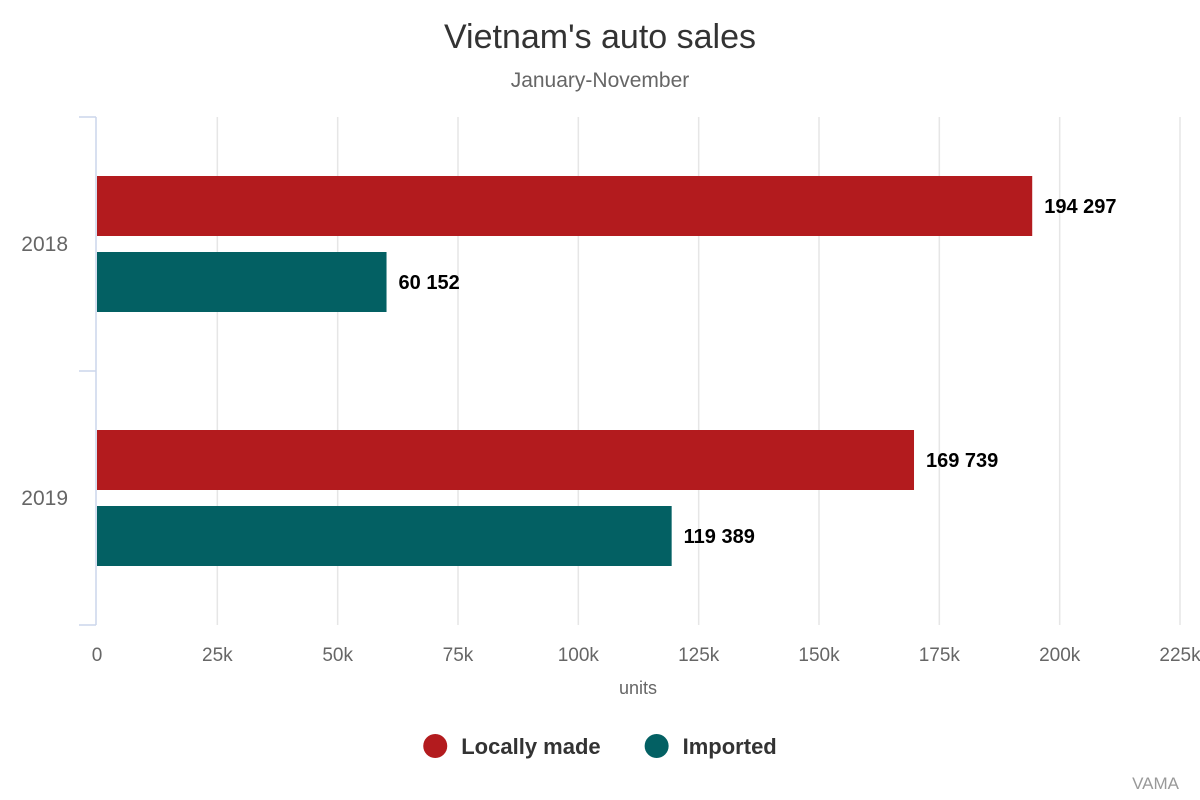  I want to click on x-tick-label: 50k, so click(337, 655).